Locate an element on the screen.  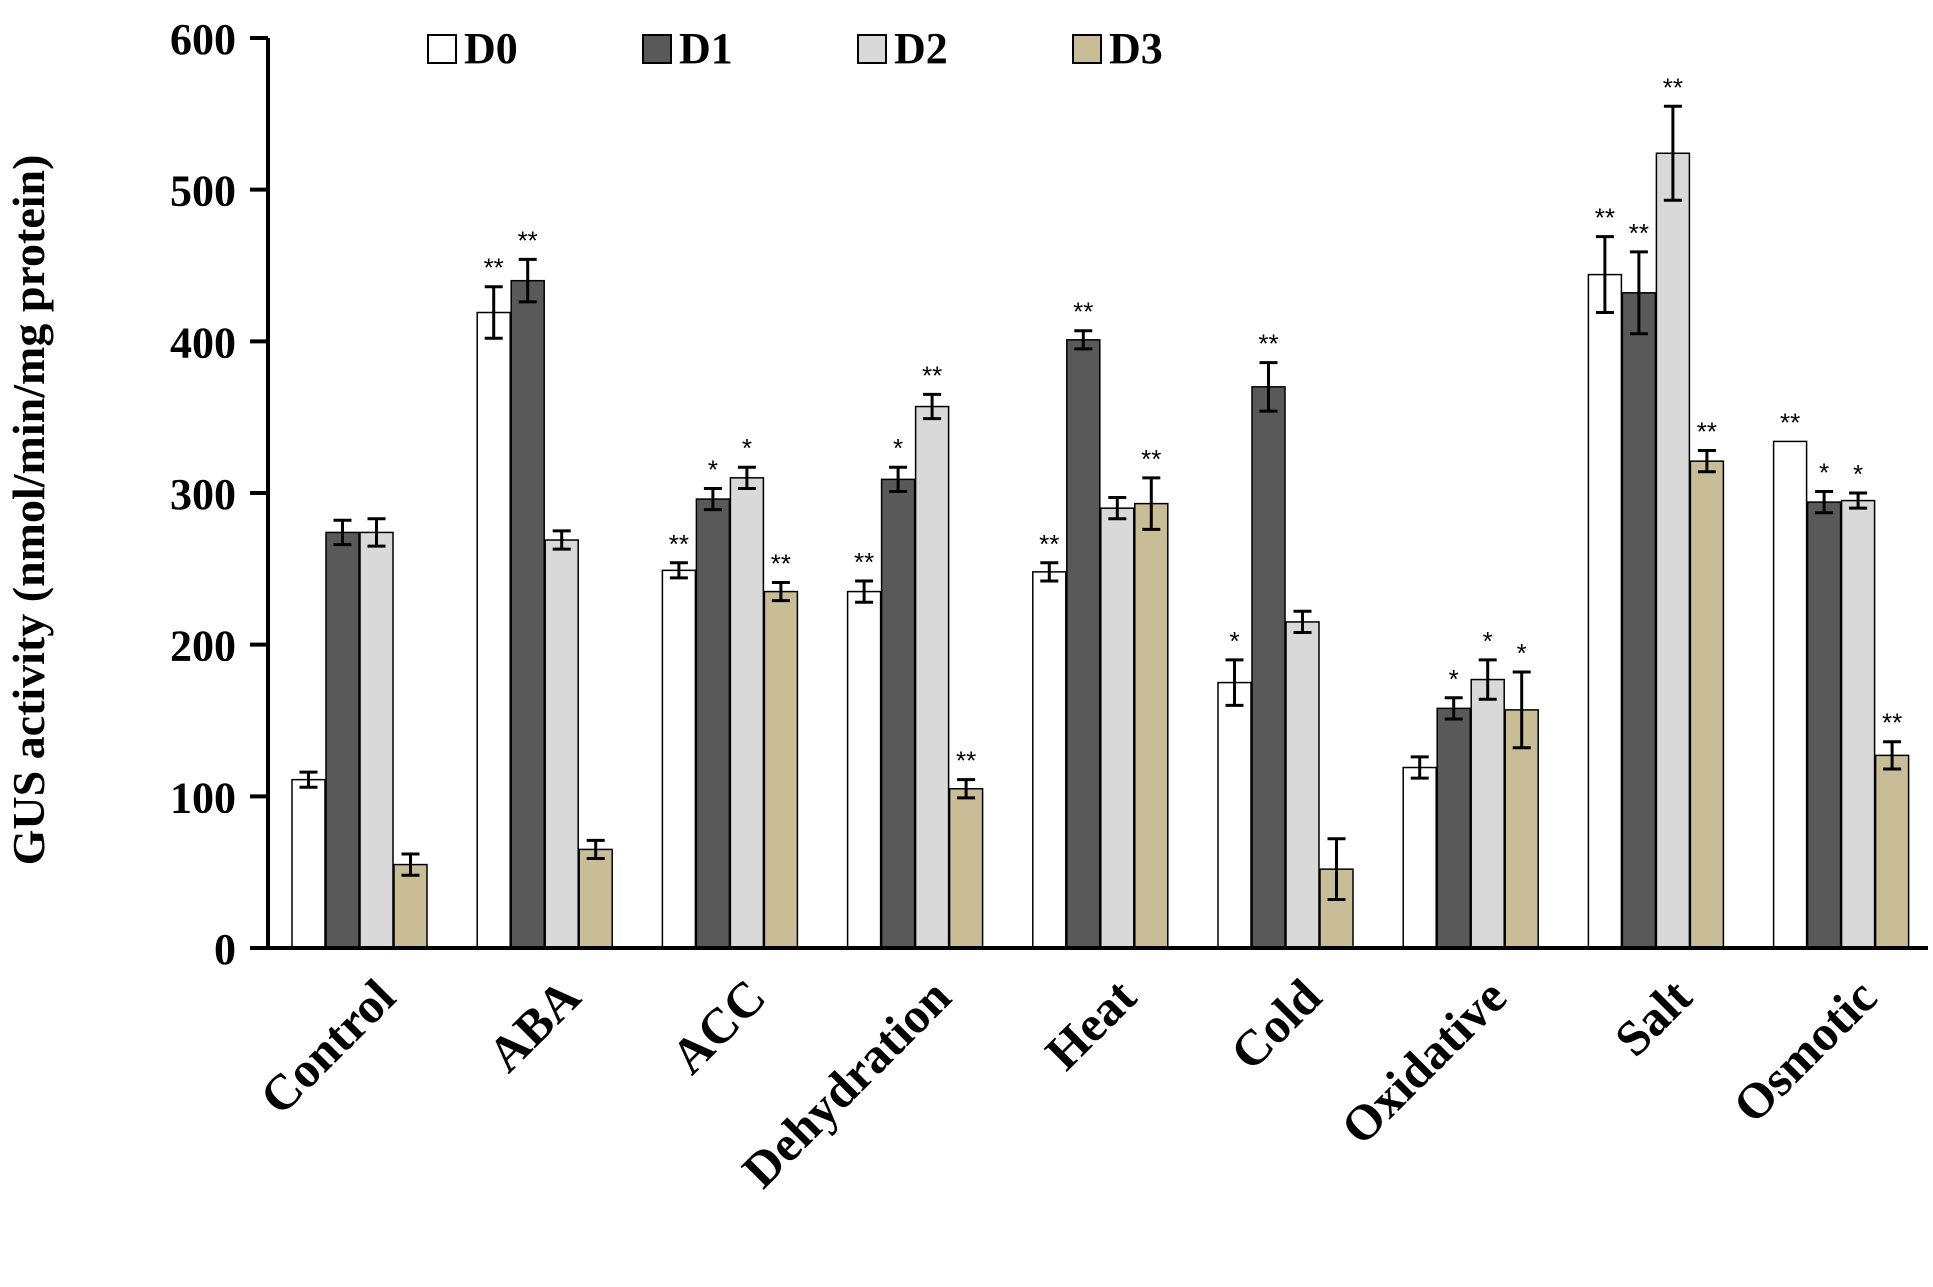
significance-dehydration-d0: ** is located at coordinates (864, 562).